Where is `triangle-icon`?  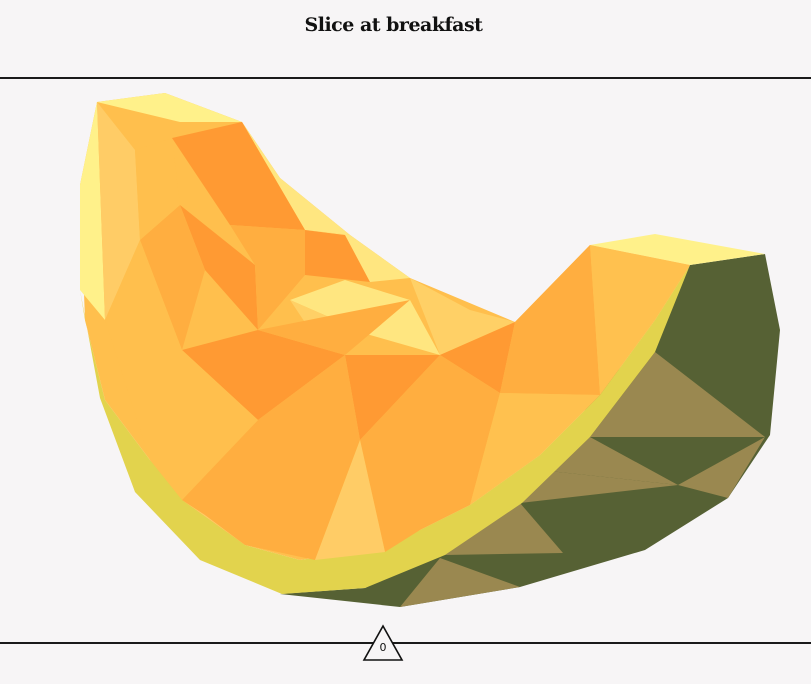 triangle-icon is located at coordinates (383, 642).